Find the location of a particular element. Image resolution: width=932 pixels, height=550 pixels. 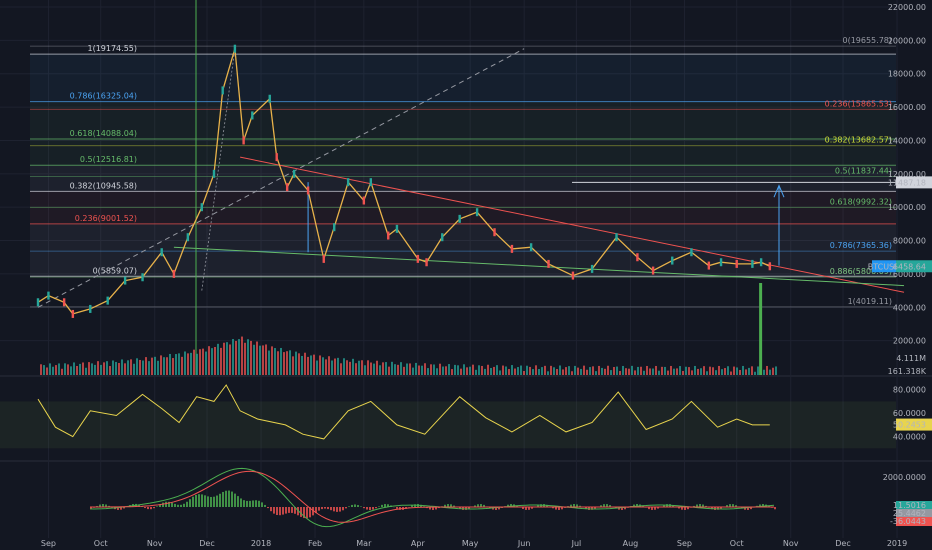

macd-panel is located at coordinates (432, 497).